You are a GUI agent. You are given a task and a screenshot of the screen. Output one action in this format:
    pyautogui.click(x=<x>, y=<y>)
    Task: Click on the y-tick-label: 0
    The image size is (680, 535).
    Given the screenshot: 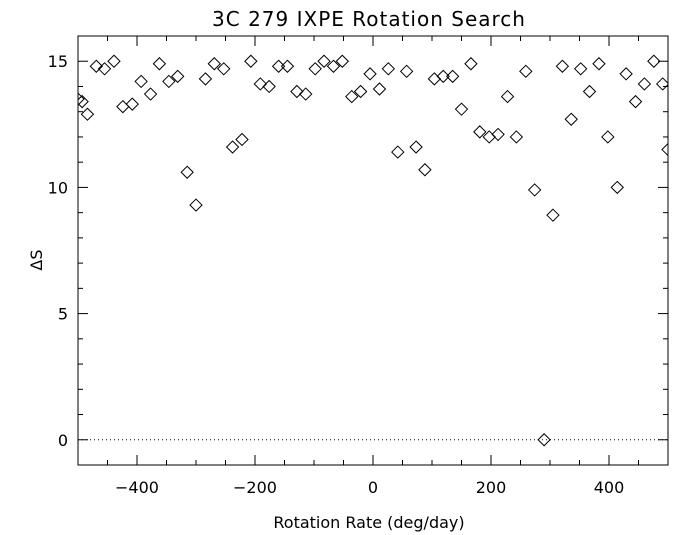 What is the action you would take?
    pyautogui.click(x=63, y=440)
    